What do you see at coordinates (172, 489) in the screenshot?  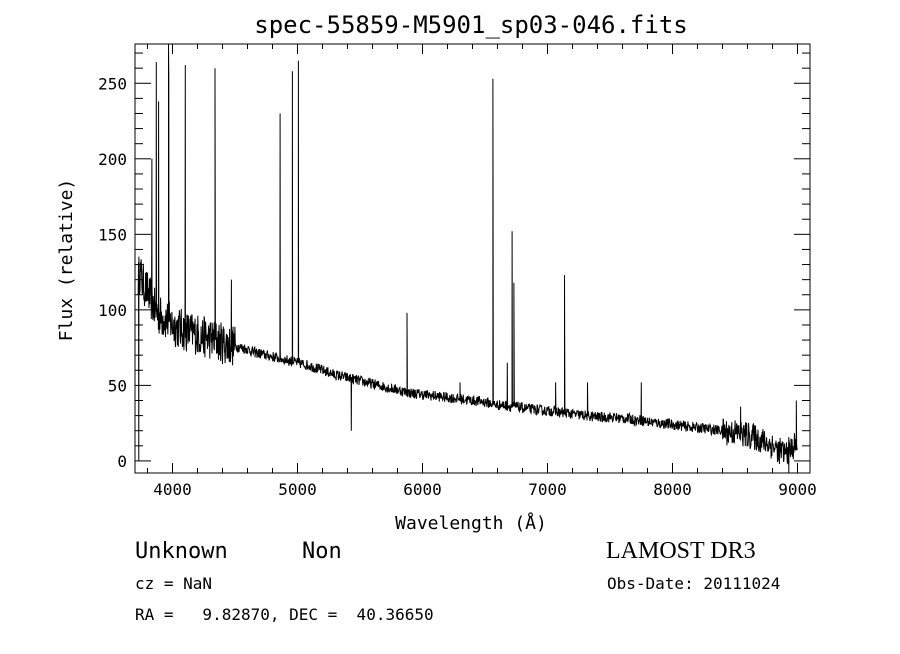 I see `x-tick-label: 4000` at bounding box center [172, 489].